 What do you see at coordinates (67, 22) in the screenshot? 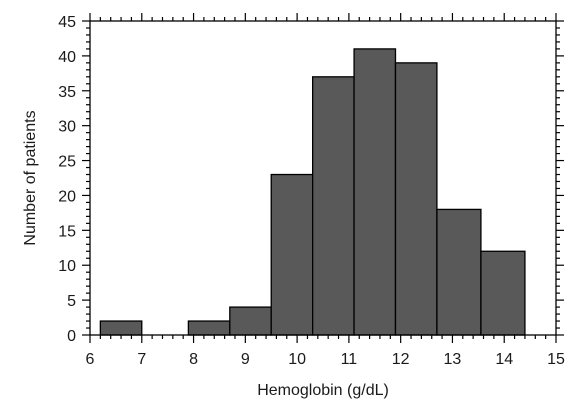
I see `y-tick-label: 45` at bounding box center [67, 22].